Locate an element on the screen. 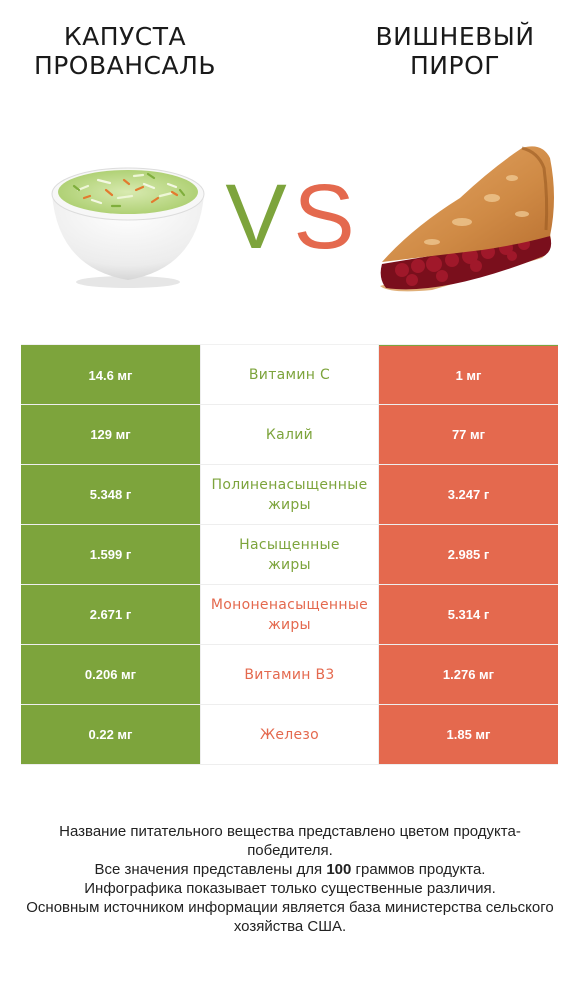 The image size is (580, 994). nutrient-name: Насыщенные жиры is located at coordinates (289, 554).